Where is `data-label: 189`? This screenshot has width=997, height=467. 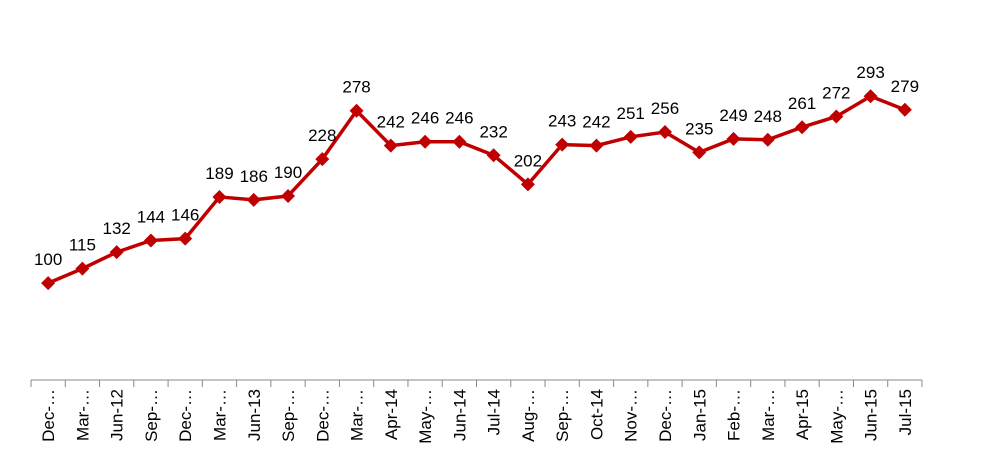
data-label: 189 is located at coordinates (219, 173).